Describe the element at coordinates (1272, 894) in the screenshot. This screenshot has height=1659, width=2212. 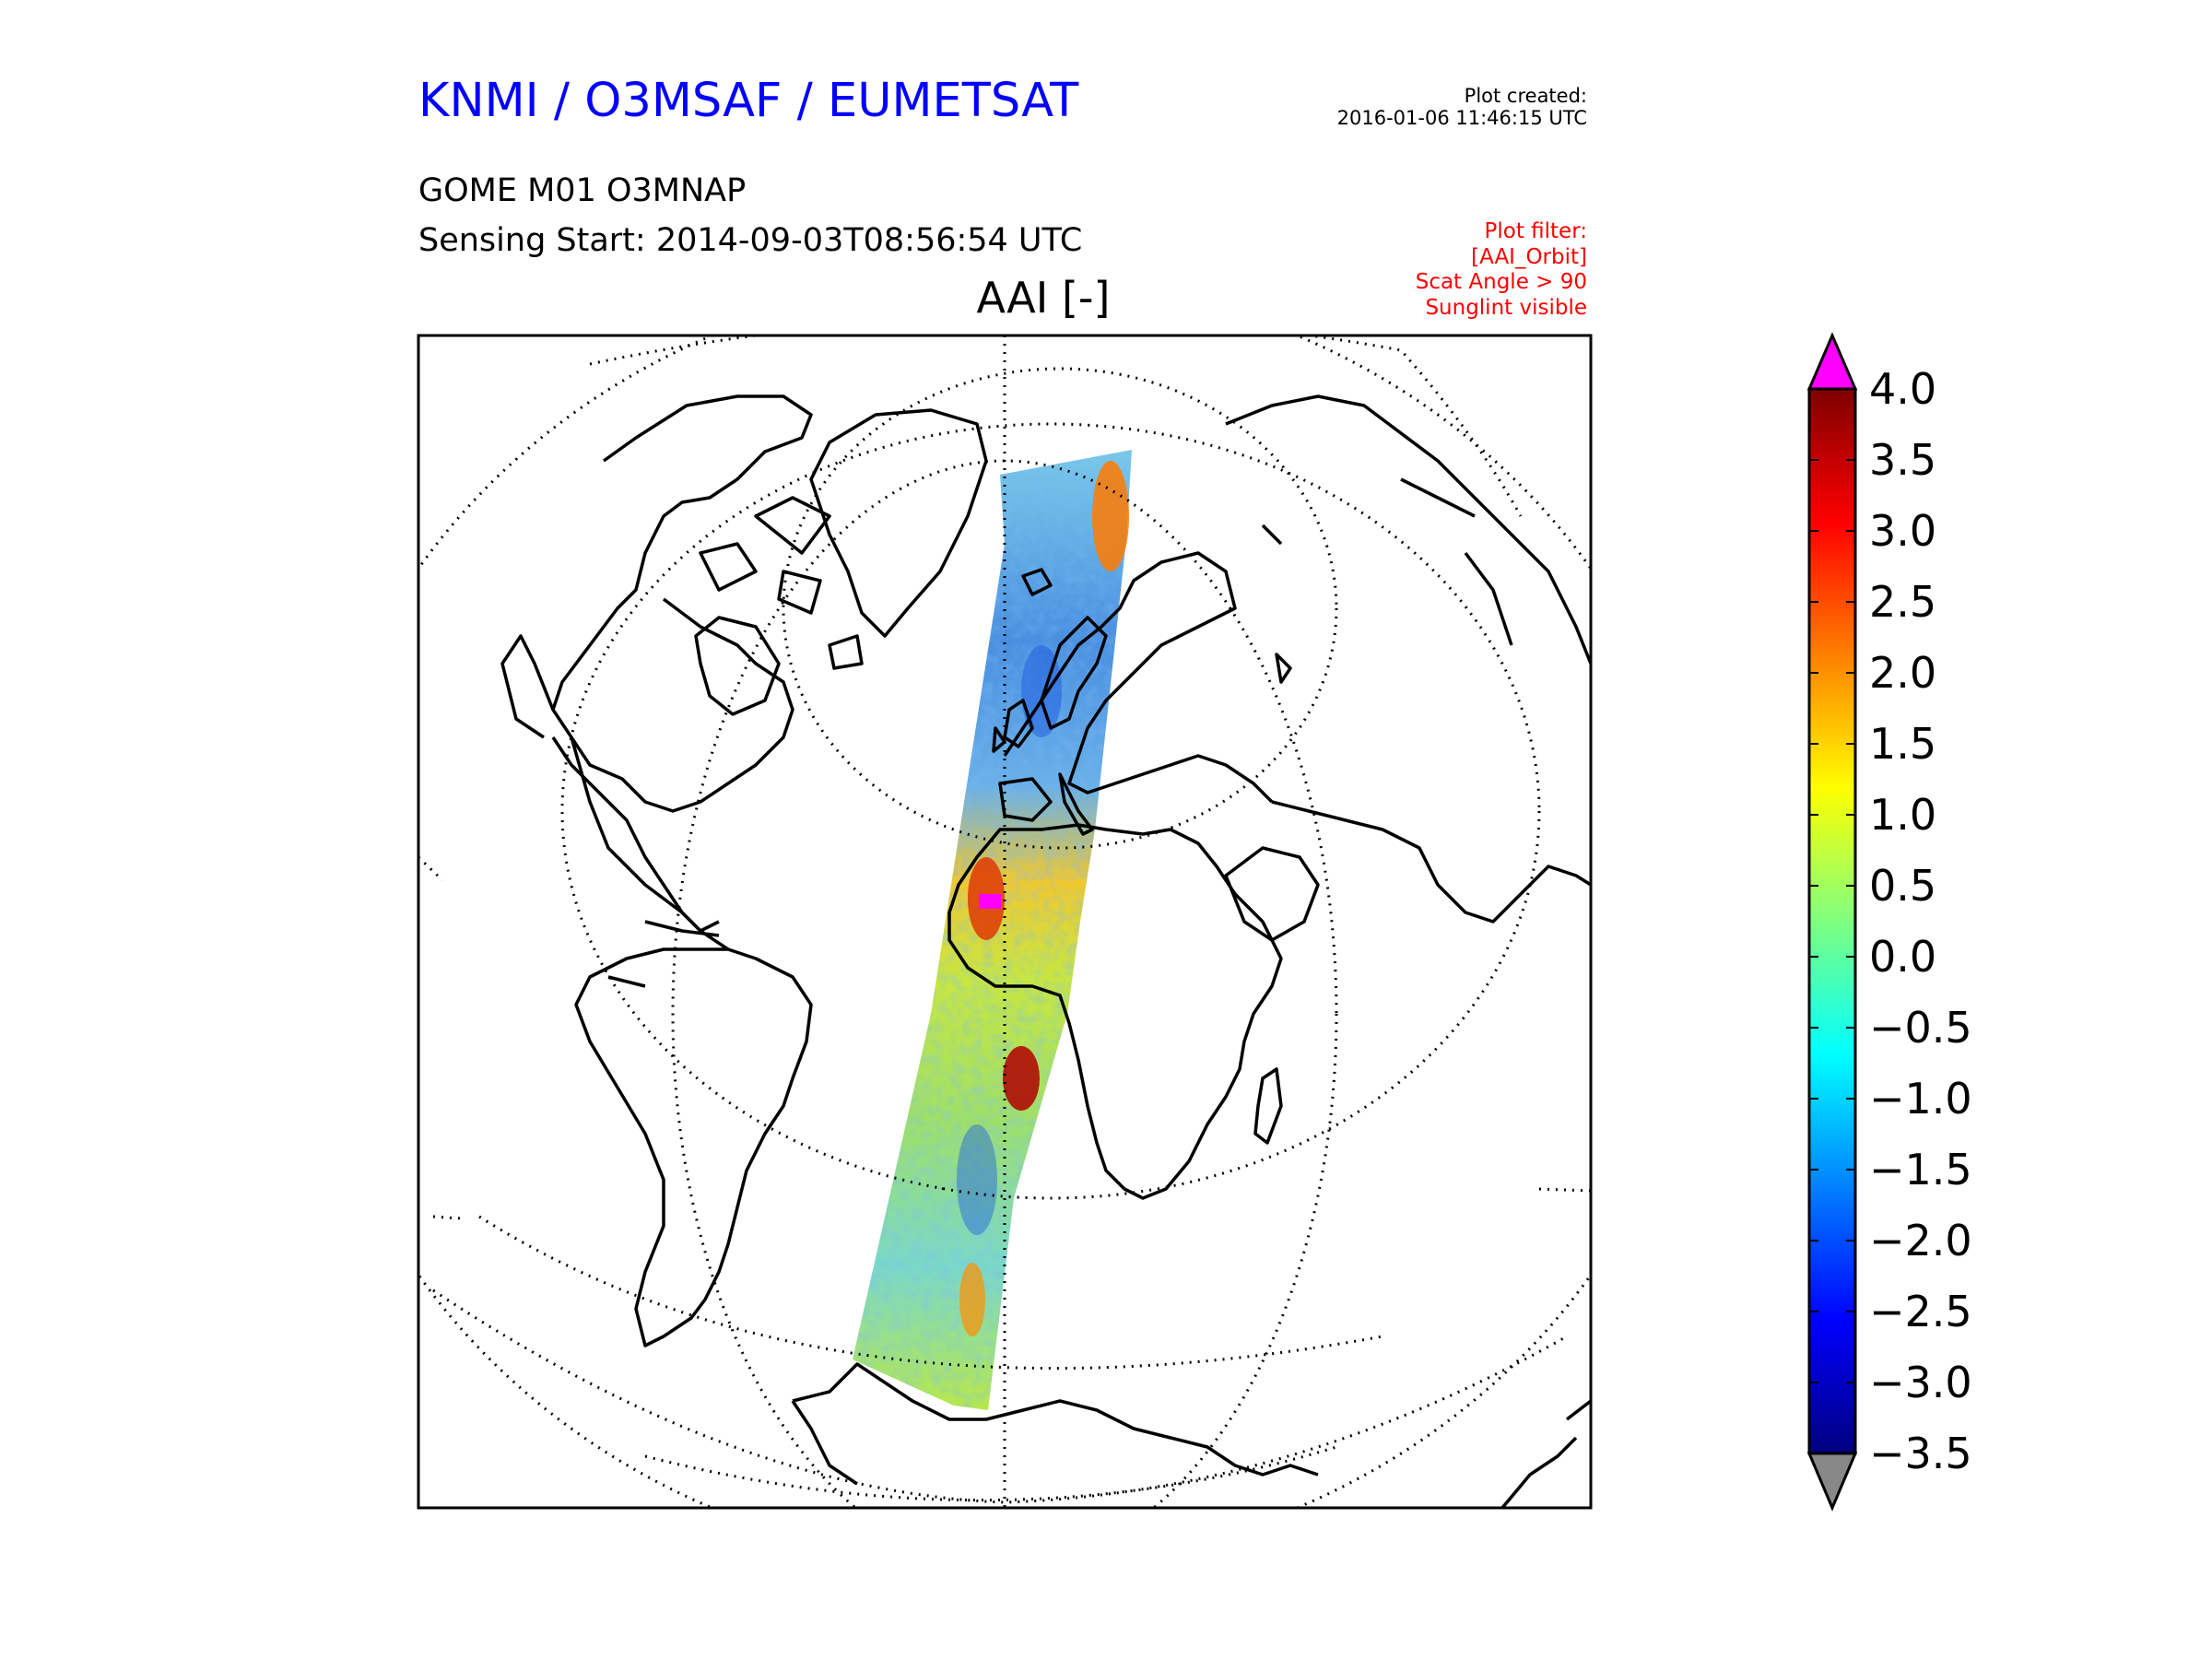
I see `arabia` at that location.